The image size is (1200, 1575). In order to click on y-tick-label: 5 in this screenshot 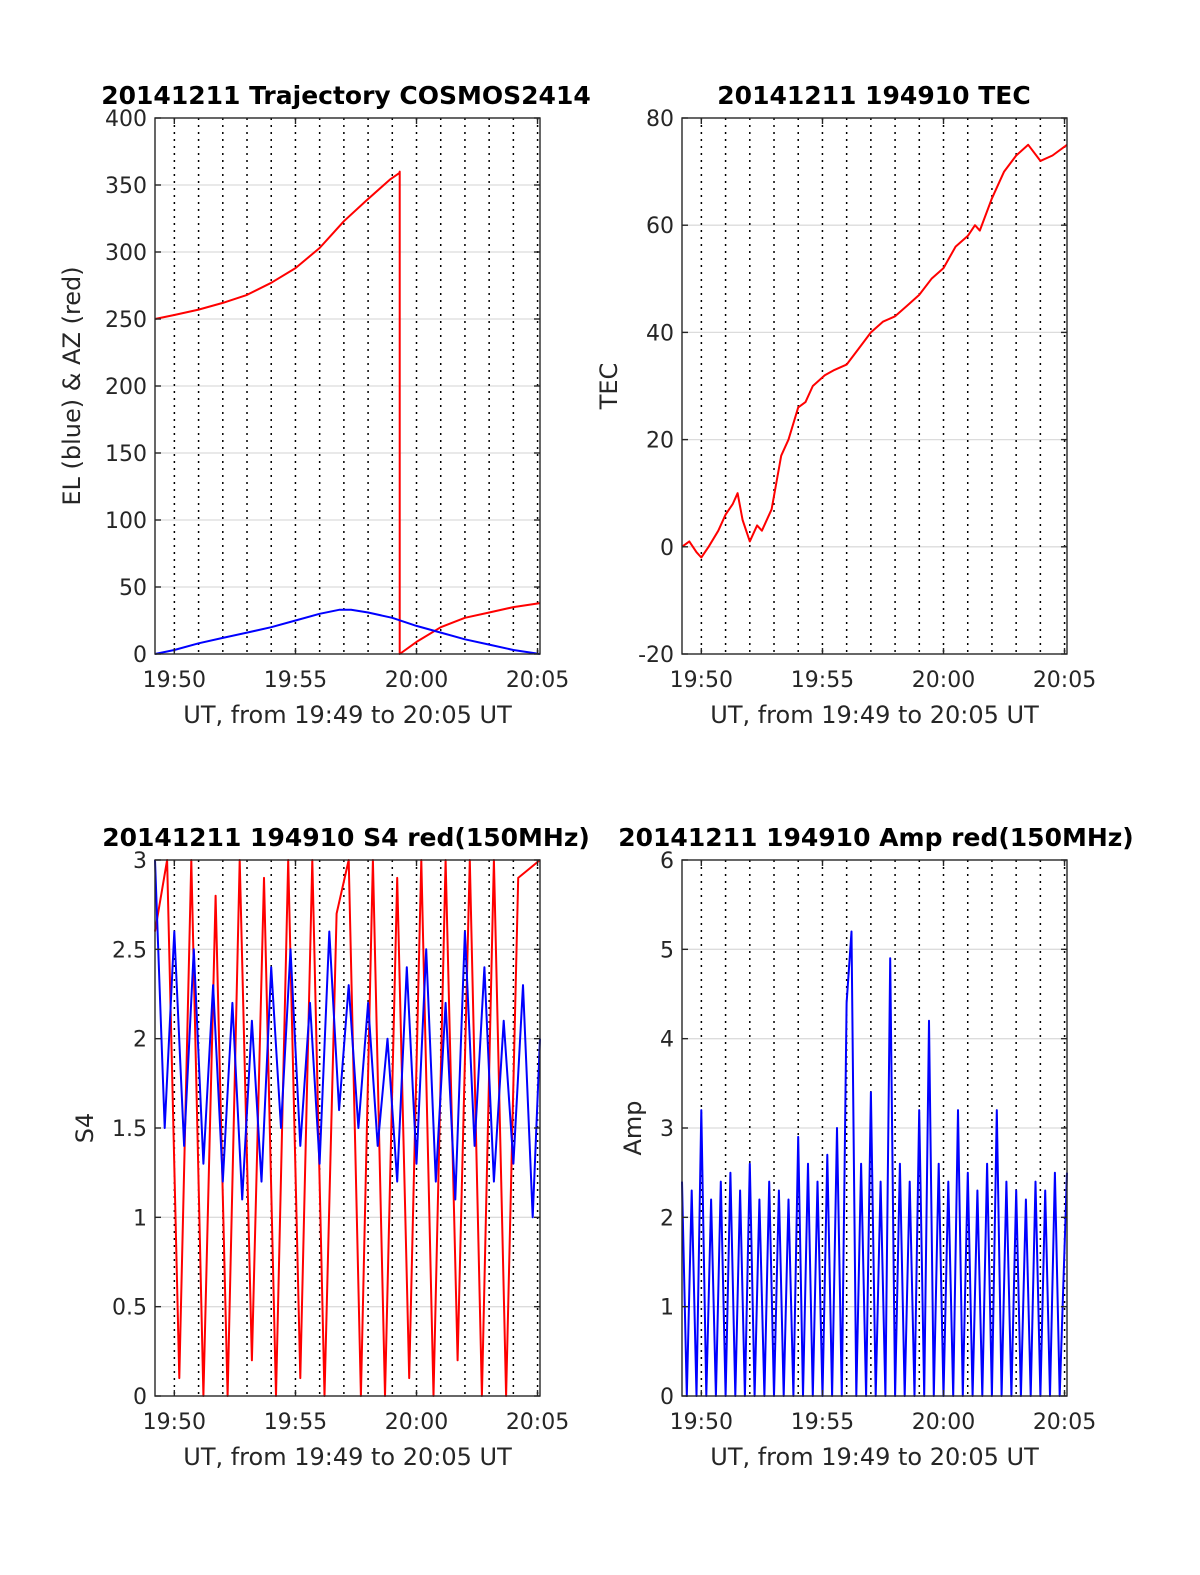, I will do `click(667, 950)`.